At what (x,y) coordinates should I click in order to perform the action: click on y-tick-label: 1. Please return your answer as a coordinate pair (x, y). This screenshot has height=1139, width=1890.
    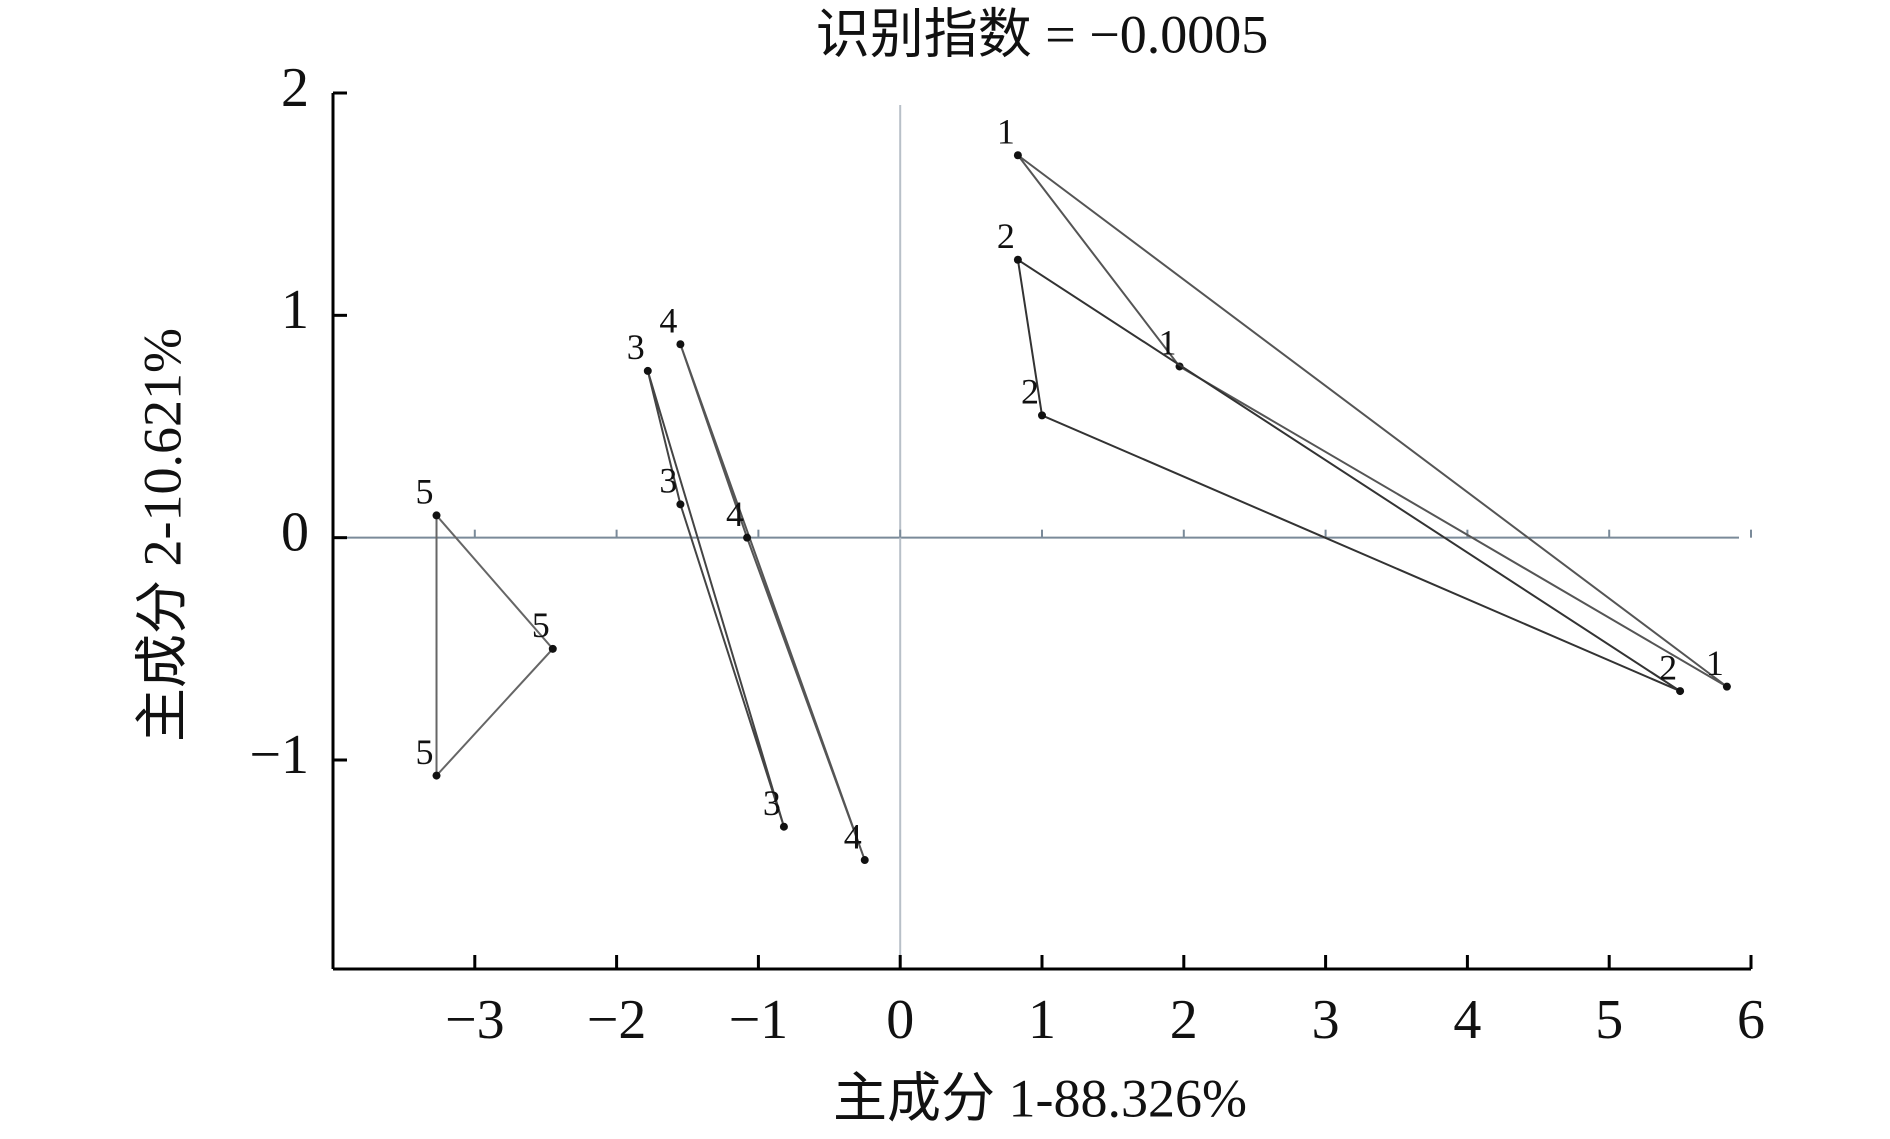
    Looking at the image, I should click on (295, 310).